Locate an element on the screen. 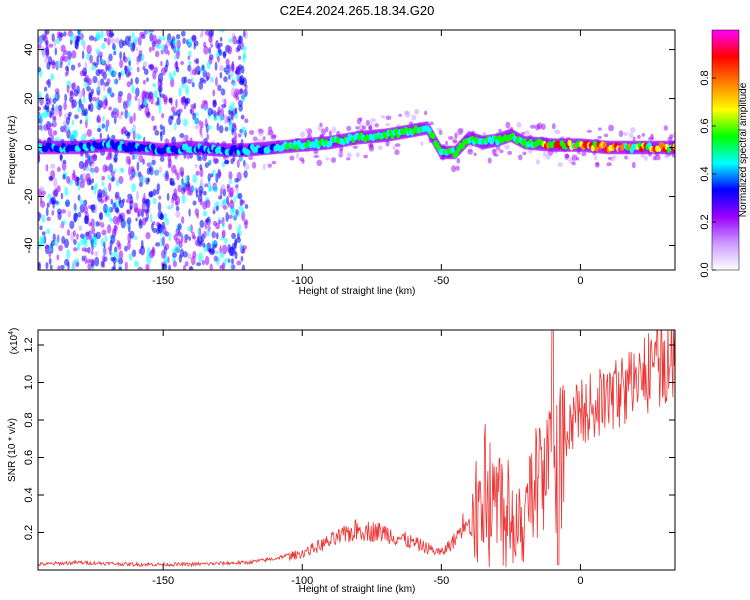  snr-x-tick-label: -50 is located at coordinates (441, 581).